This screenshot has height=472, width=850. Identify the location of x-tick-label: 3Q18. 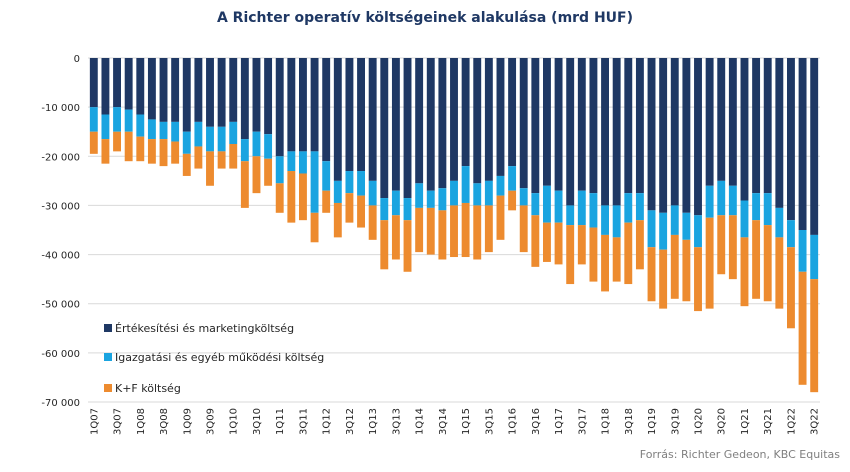
(629, 421).